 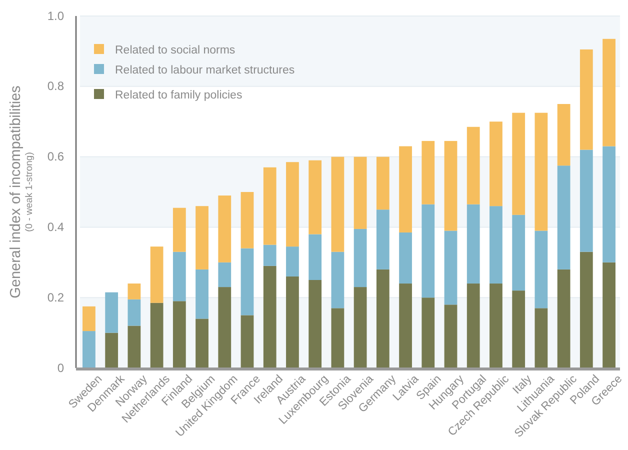 What do you see at coordinates (175, 50) in the screenshot?
I see `legend-label: Related to social norms` at bounding box center [175, 50].